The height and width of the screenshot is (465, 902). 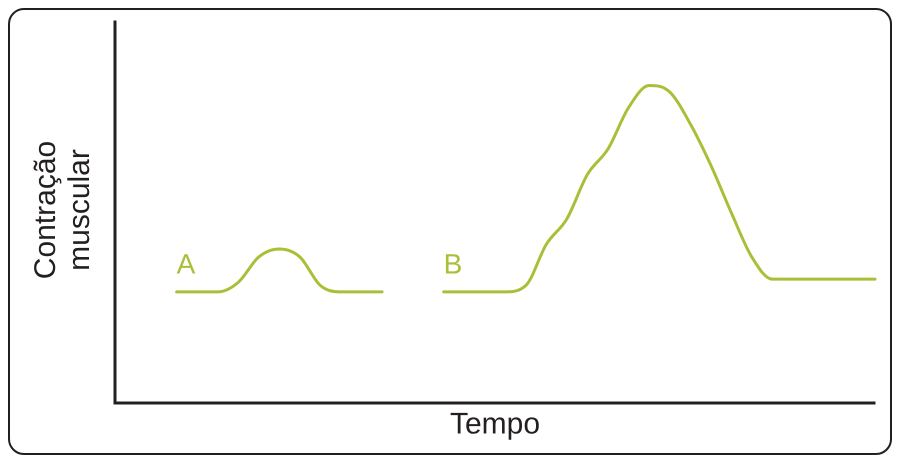 I want to click on series-label: B, so click(x=453, y=264).